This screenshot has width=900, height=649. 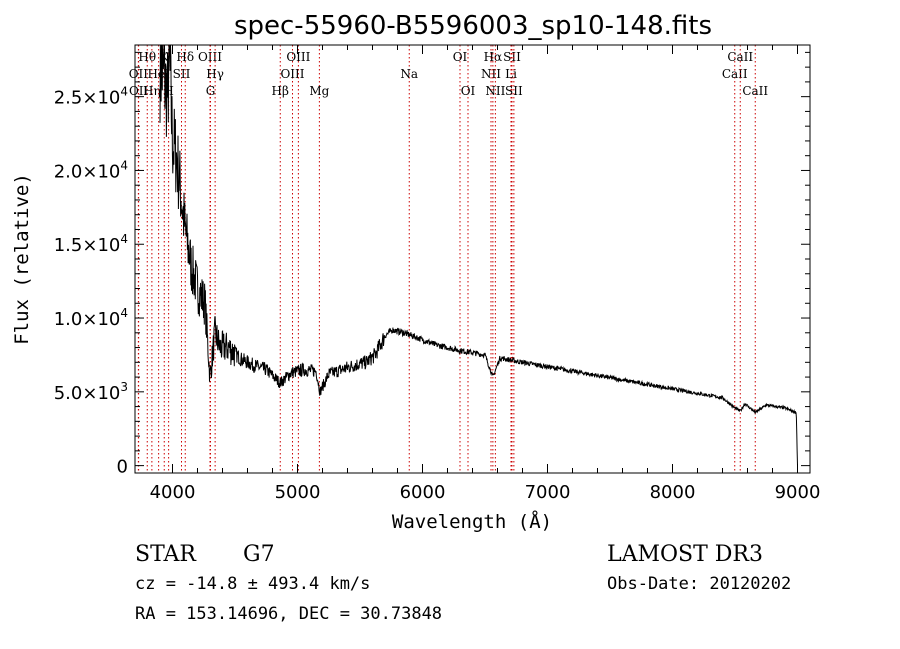 I want to click on y-tick-label-2: 1.0×10⁴, so click(x=91, y=318).